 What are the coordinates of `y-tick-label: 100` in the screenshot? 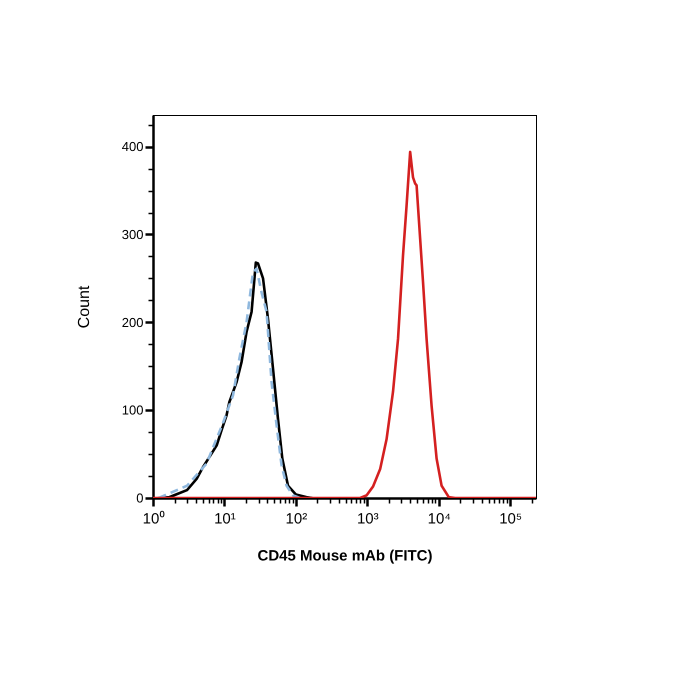 It's located at (133, 410).